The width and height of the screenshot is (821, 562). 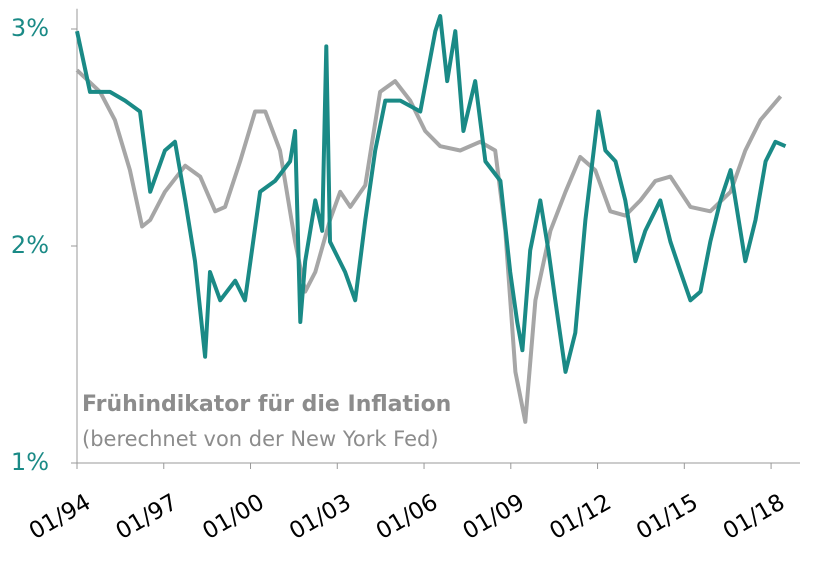 What do you see at coordinates (407, 517) in the screenshot?
I see `x-tick-label: 01/06` at bounding box center [407, 517].